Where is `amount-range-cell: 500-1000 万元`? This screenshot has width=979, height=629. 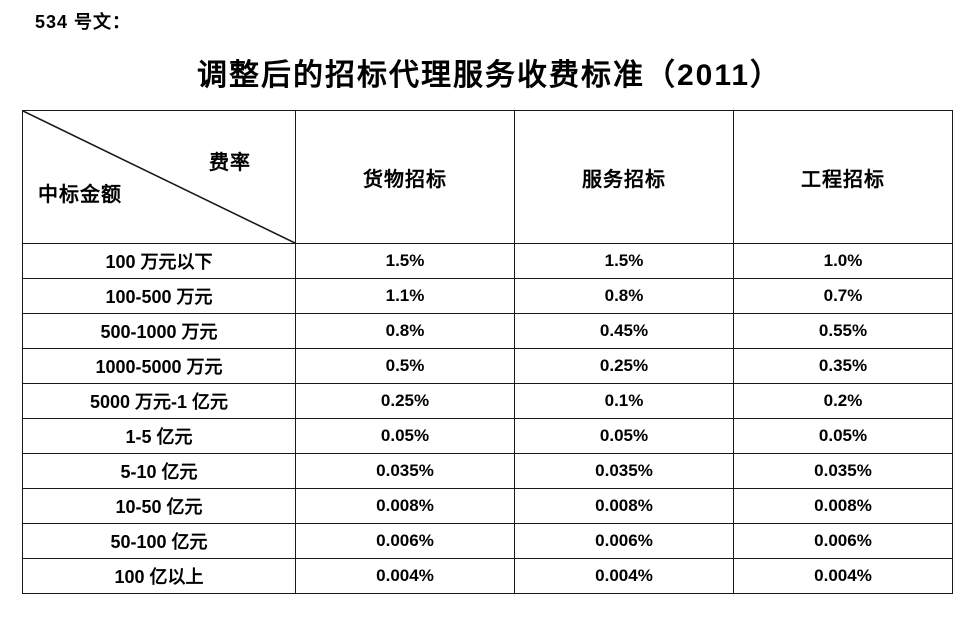 amount-range-cell: 500-1000 万元 is located at coordinates (159, 331).